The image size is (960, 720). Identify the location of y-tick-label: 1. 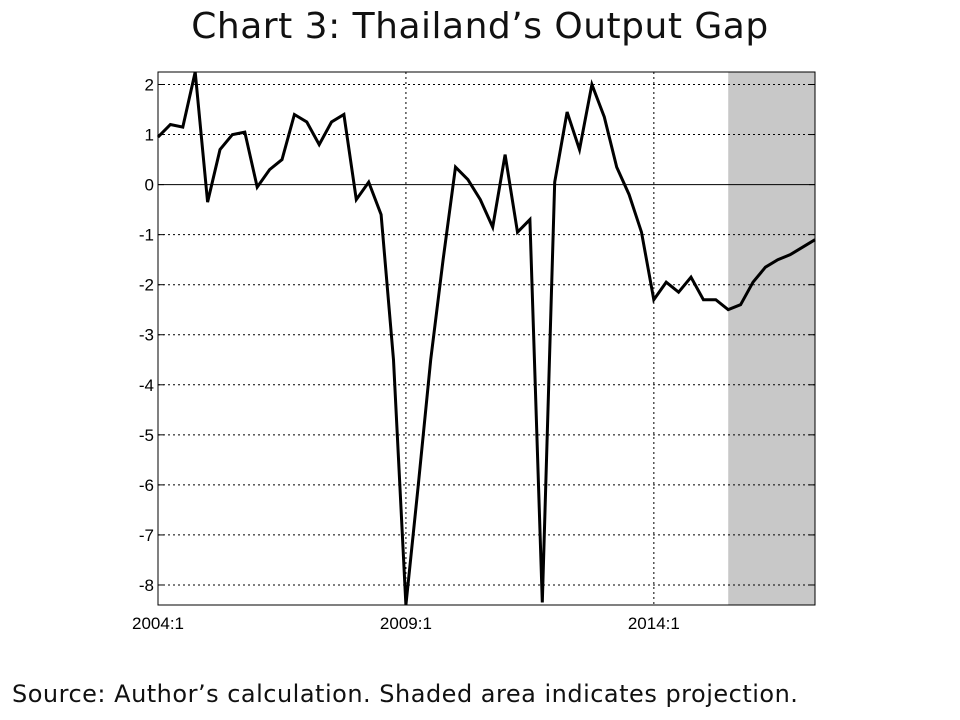
(149, 135).